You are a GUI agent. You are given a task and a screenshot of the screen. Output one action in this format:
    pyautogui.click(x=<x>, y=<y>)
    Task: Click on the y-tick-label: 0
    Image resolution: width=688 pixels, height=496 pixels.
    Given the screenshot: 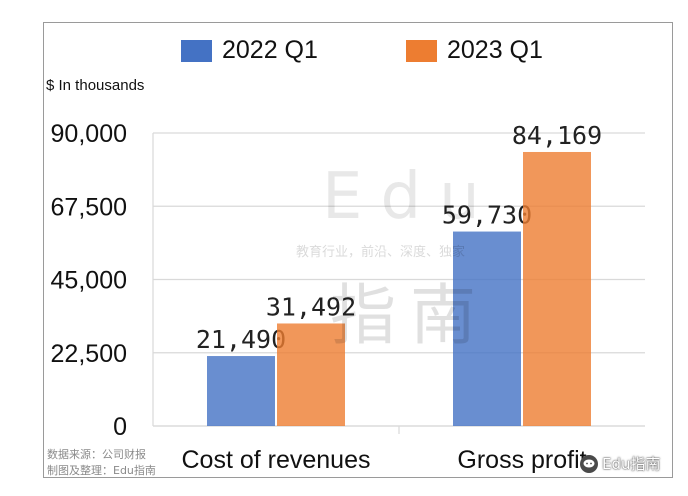 What is the action you would take?
    pyautogui.click(x=120, y=427)
    